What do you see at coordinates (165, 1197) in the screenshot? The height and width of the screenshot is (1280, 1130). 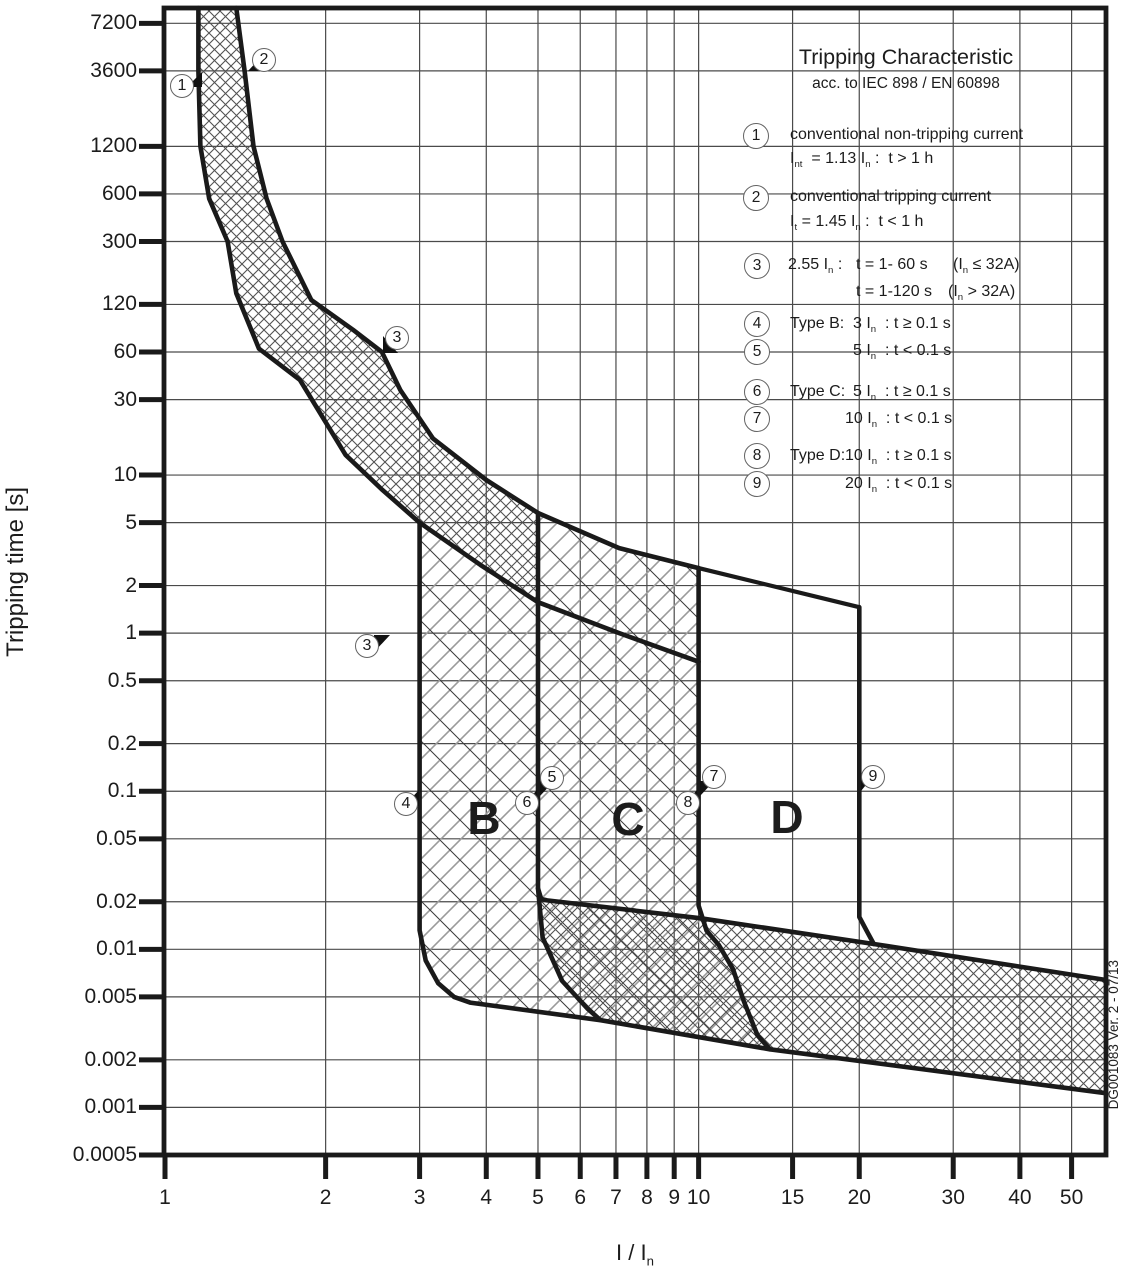 I see `x-tick-label: 1` at bounding box center [165, 1197].